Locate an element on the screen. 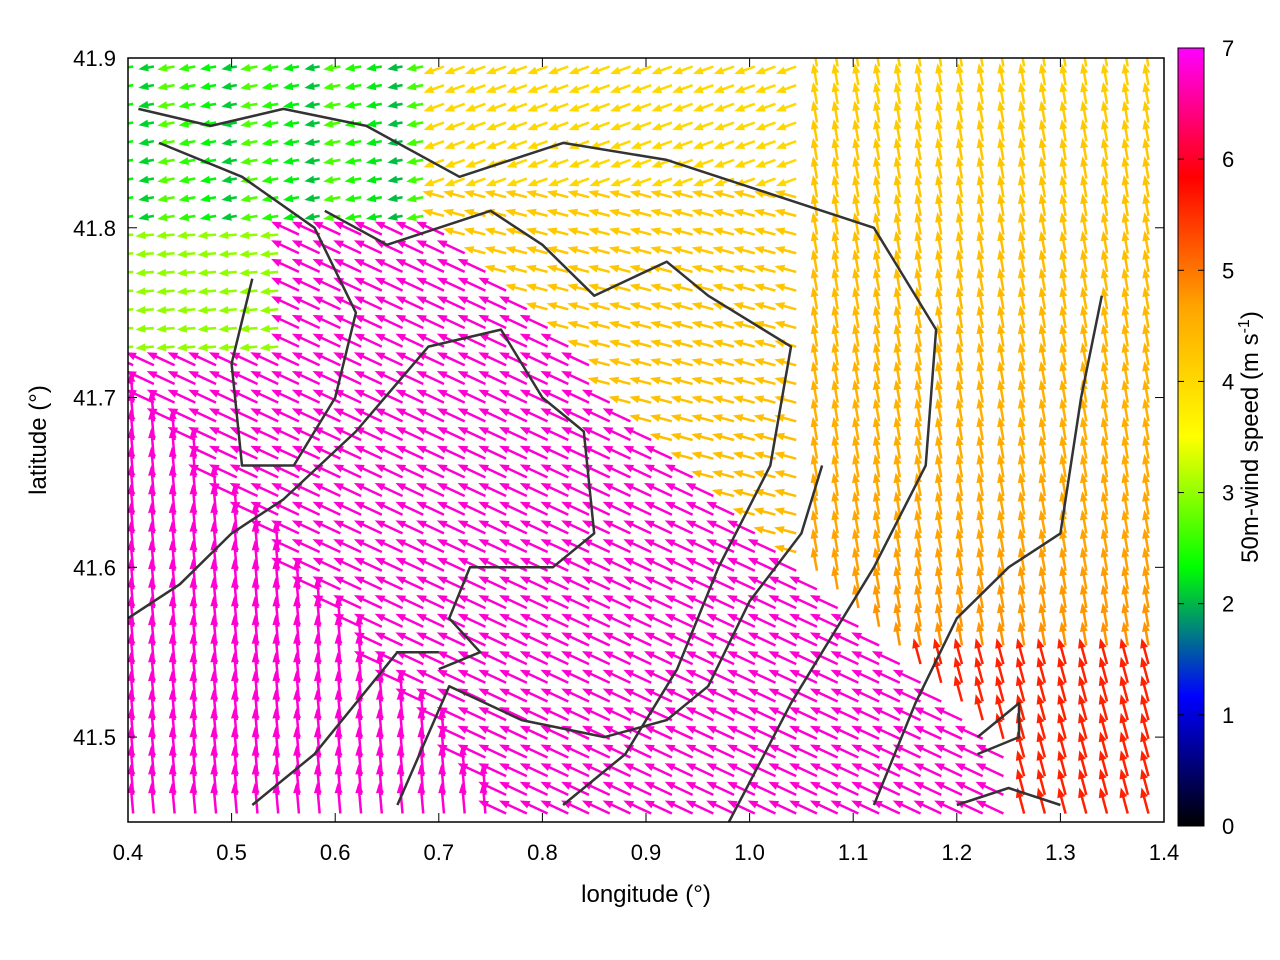 This screenshot has width=1280, height=960. colorbar-tick-label: 2 is located at coordinates (1228, 604).